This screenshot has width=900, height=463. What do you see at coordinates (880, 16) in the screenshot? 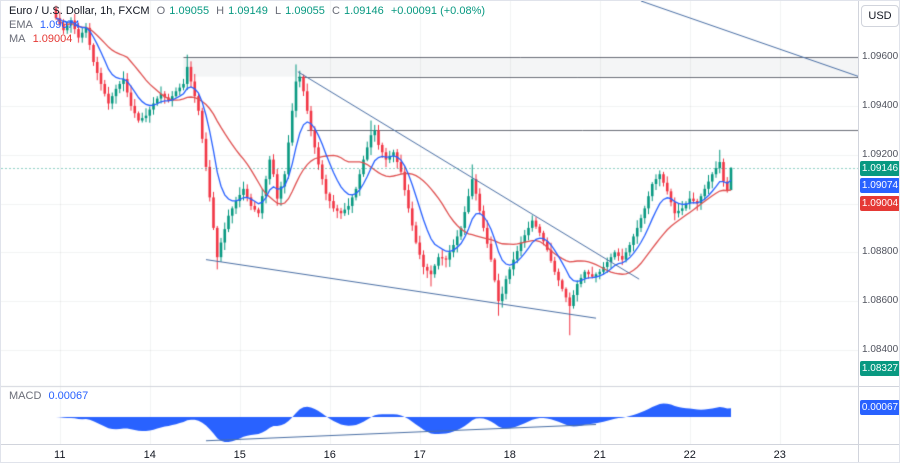
I see `currency-toggle-button: USD` at bounding box center [880, 16].